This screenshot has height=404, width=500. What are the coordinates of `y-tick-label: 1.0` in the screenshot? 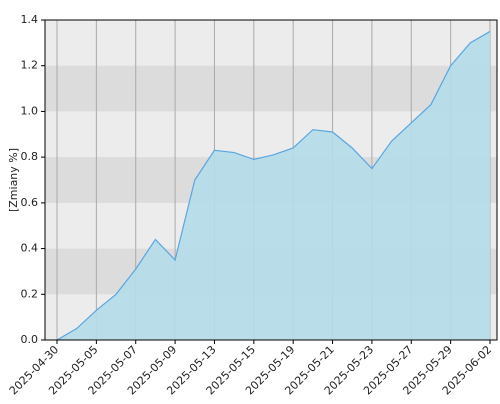 It's located at (30, 110).